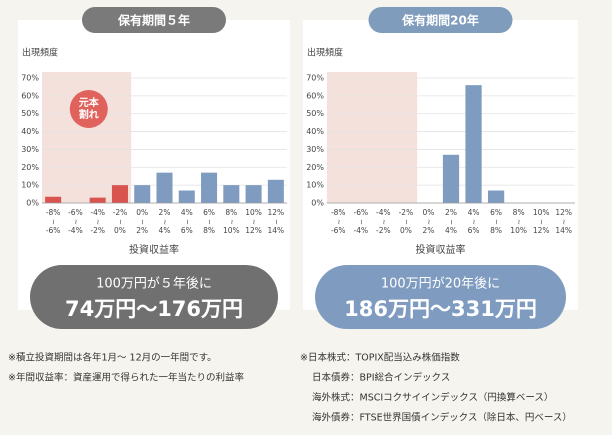 This screenshot has width=612, height=435. Describe the element at coordinates (315, 113) in the screenshot. I see `y-tick-label: 50%` at that location.